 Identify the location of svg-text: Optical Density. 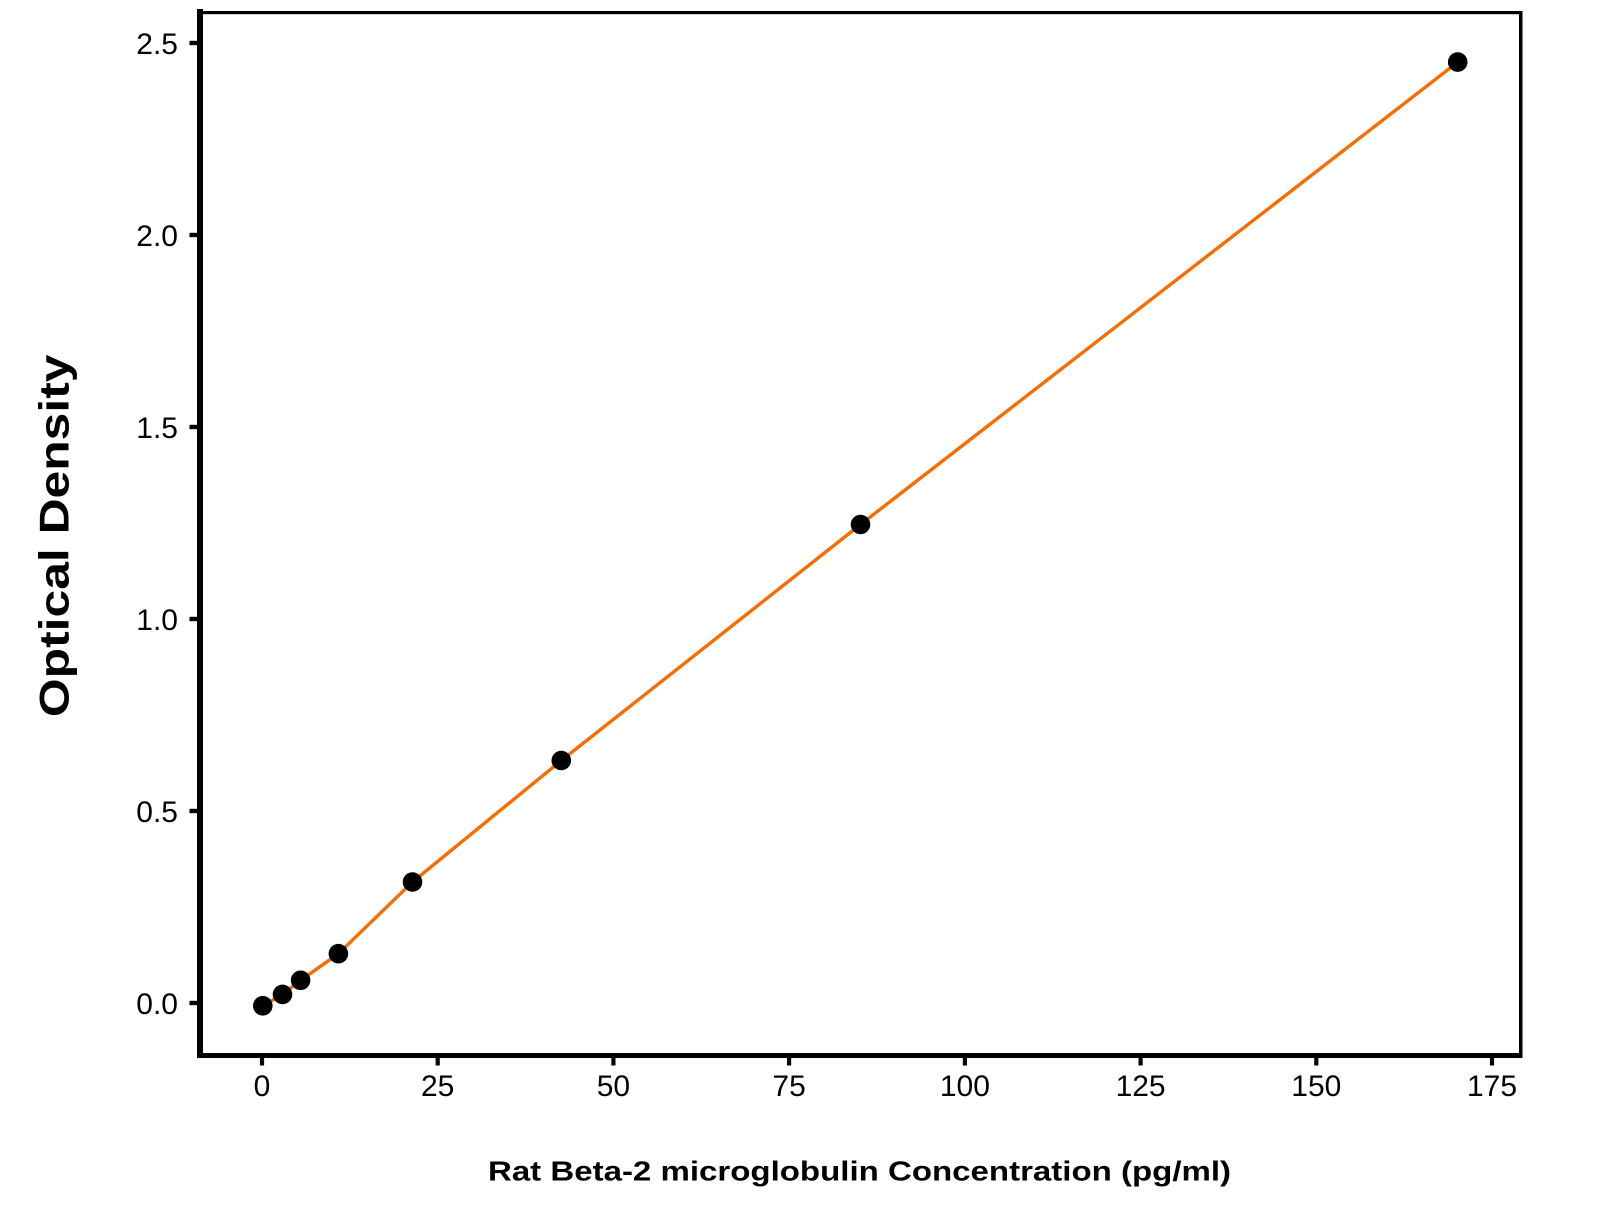
(53, 535).